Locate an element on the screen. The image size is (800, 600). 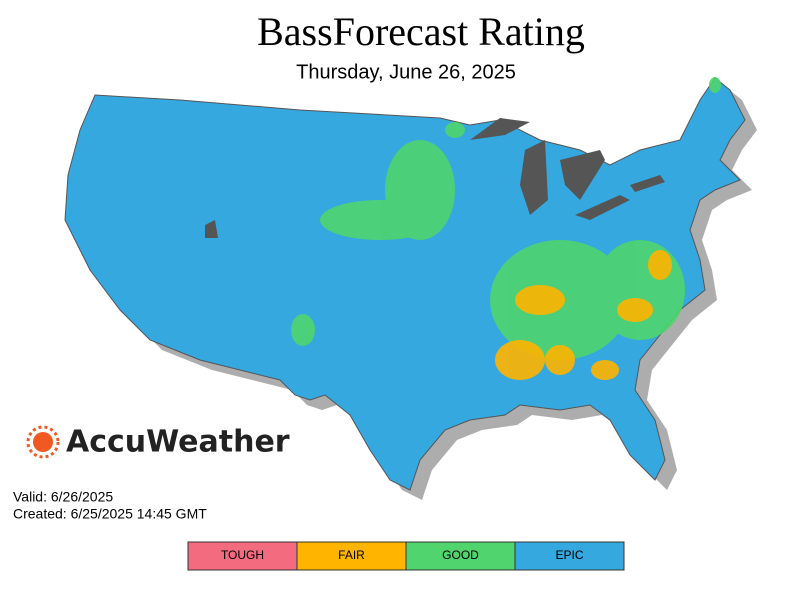
valid-date: Valid: 6/26/2025 is located at coordinates (63, 497).